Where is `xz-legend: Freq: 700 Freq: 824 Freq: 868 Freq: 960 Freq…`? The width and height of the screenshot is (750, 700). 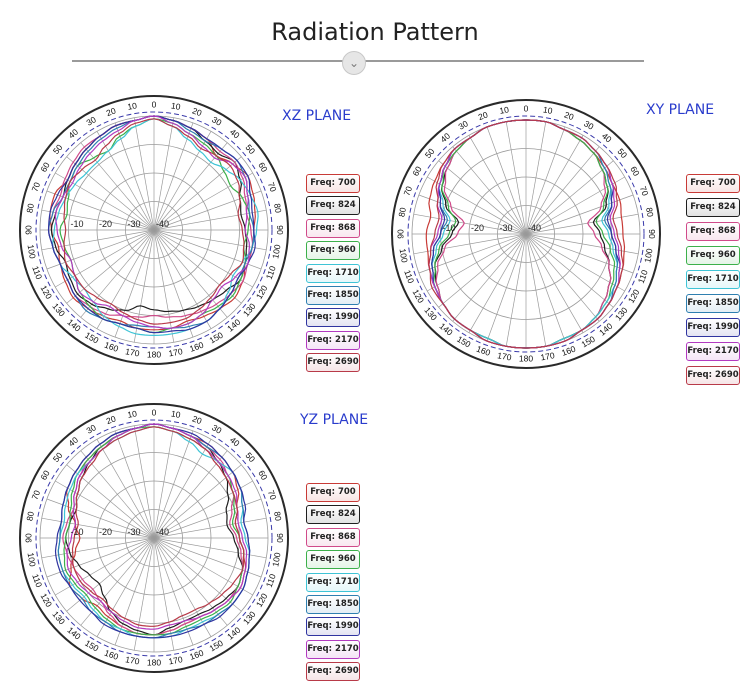
xz-legend: Freq: 700 Freq: 824 Freq: 868 Freq: 960 Freq… is located at coordinates (333, 275).